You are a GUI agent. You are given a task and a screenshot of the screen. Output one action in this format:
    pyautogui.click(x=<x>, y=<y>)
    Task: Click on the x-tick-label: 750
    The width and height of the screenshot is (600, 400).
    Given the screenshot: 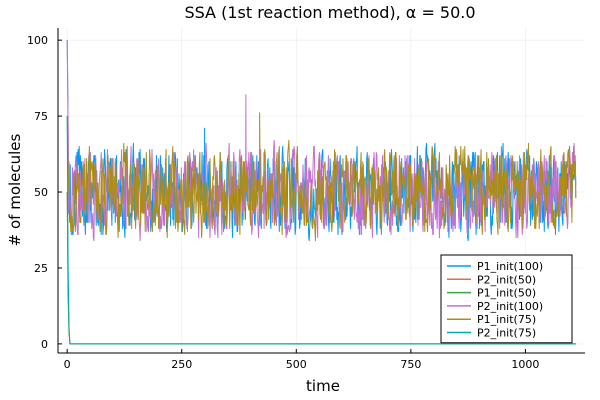 What is the action you would take?
    pyautogui.click(x=410, y=364)
    